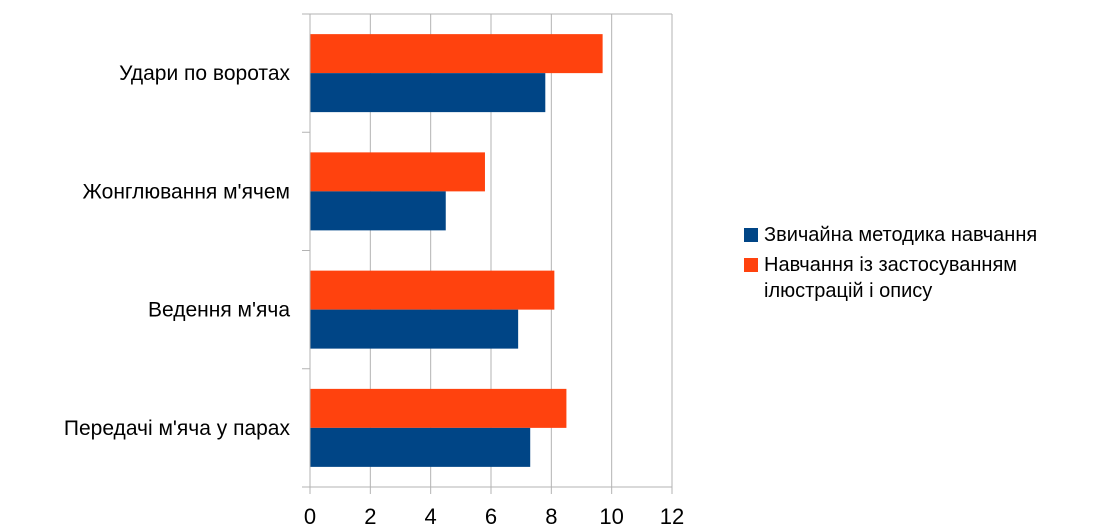 This screenshot has width=1120, height=531. I want to click on legend-item-regular: Звичайна методика навчання, so click(932, 235).